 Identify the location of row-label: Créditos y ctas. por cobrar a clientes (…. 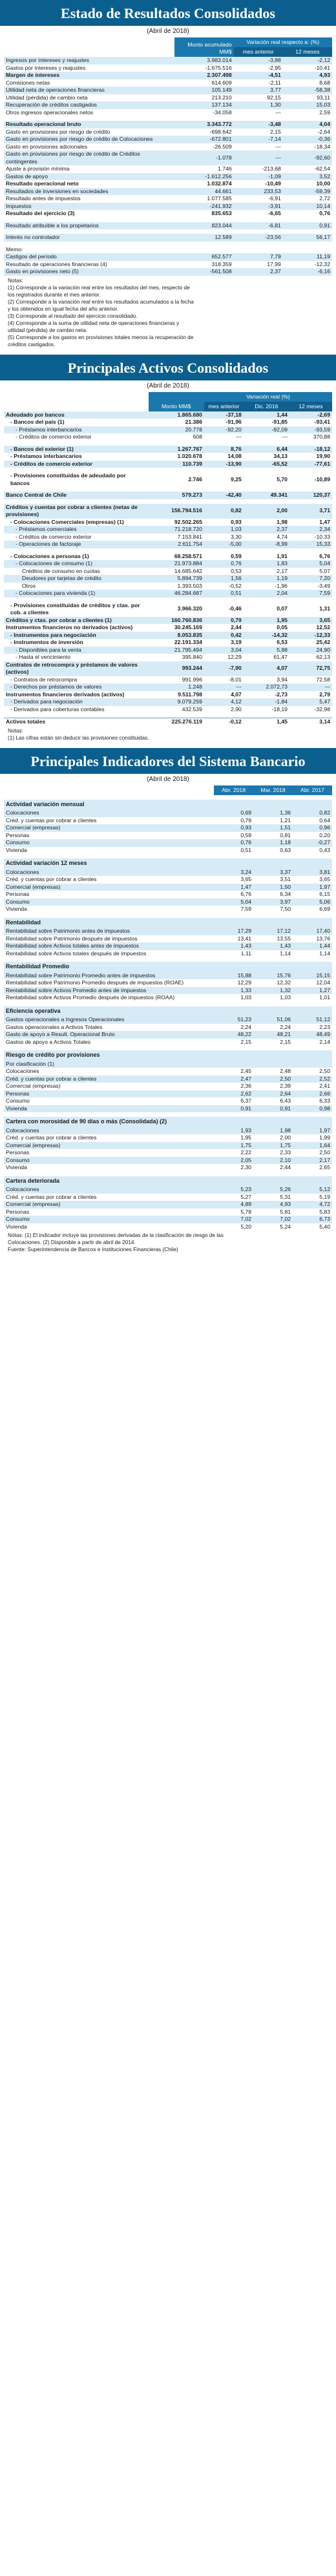
(77, 620).